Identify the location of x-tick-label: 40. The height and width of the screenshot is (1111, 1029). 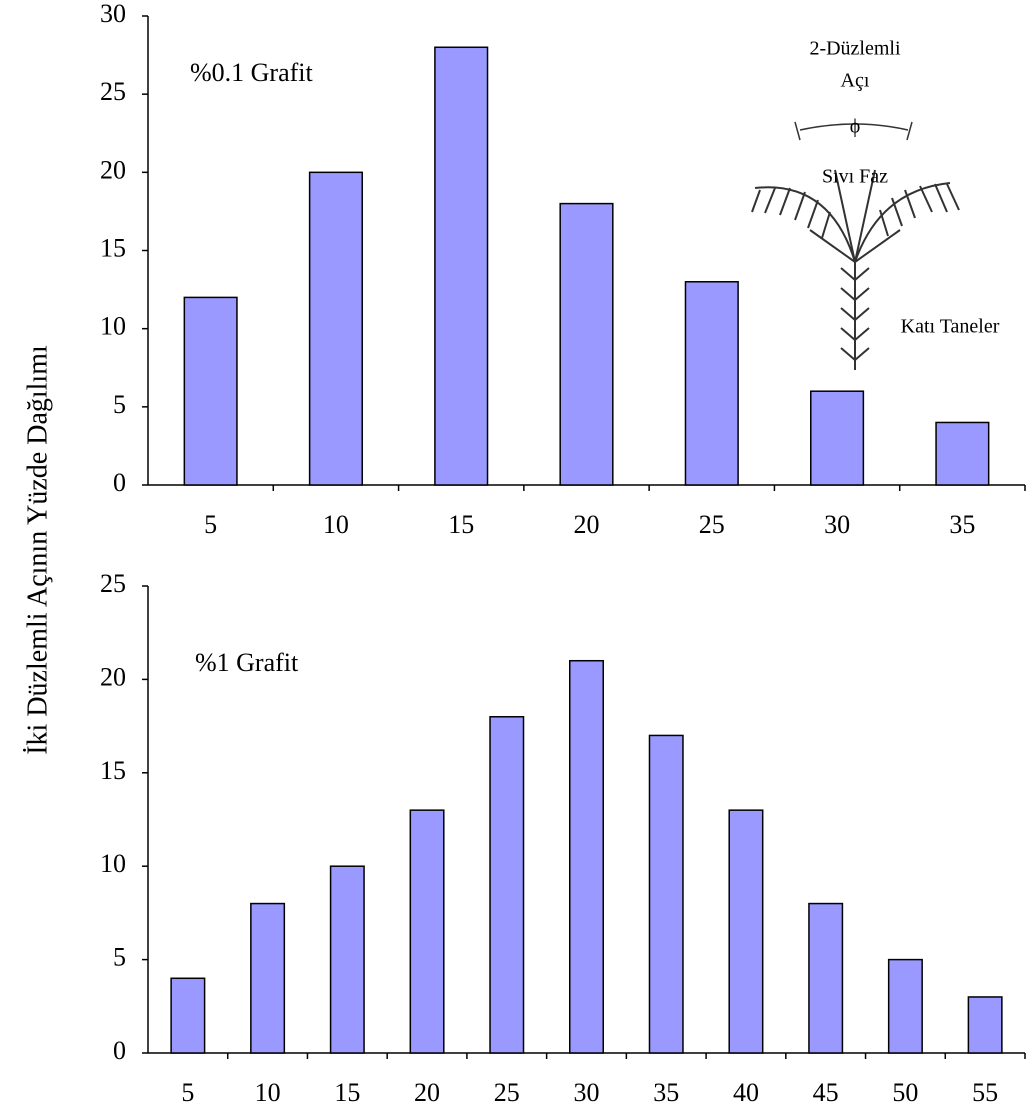
(746, 1092).